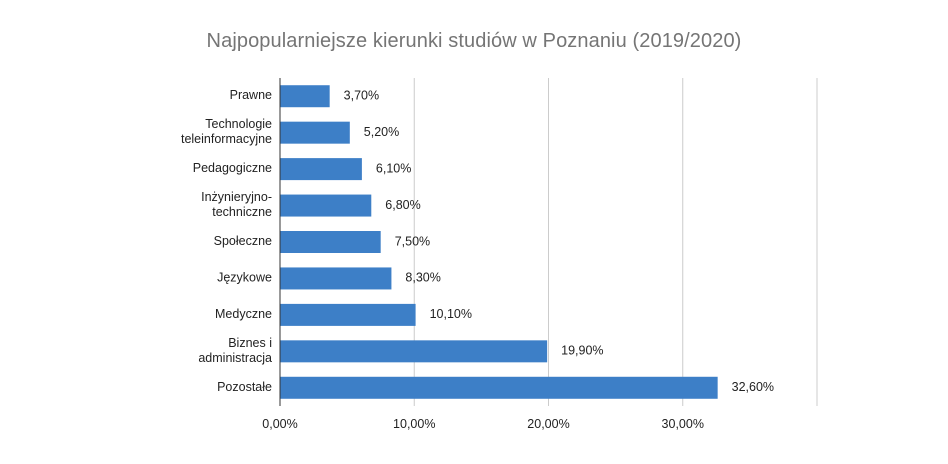  What do you see at coordinates (451, 314) in the screenshot?
I see `data-label: 10,10%` at bounding box center [451, 314].